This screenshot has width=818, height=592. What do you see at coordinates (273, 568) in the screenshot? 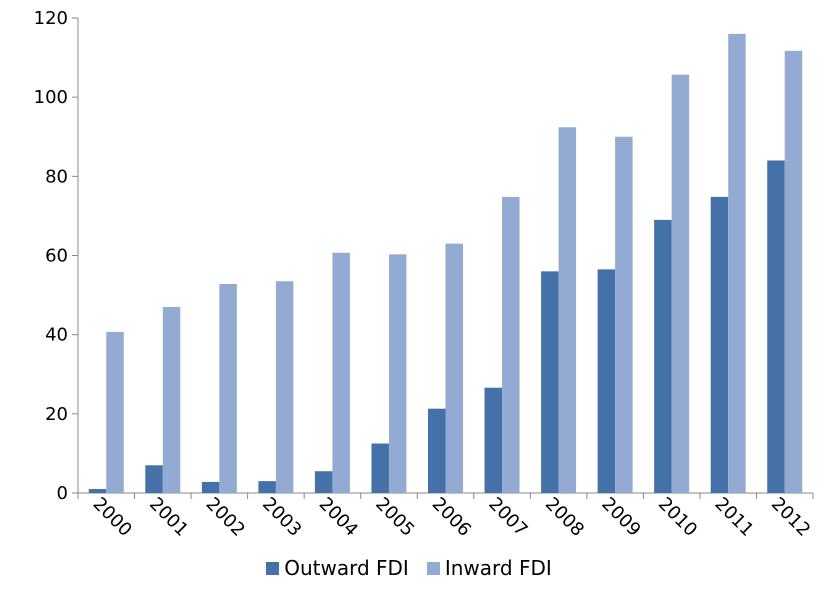
I see `legend-swatch-outward` at bounding box center [273, 568].